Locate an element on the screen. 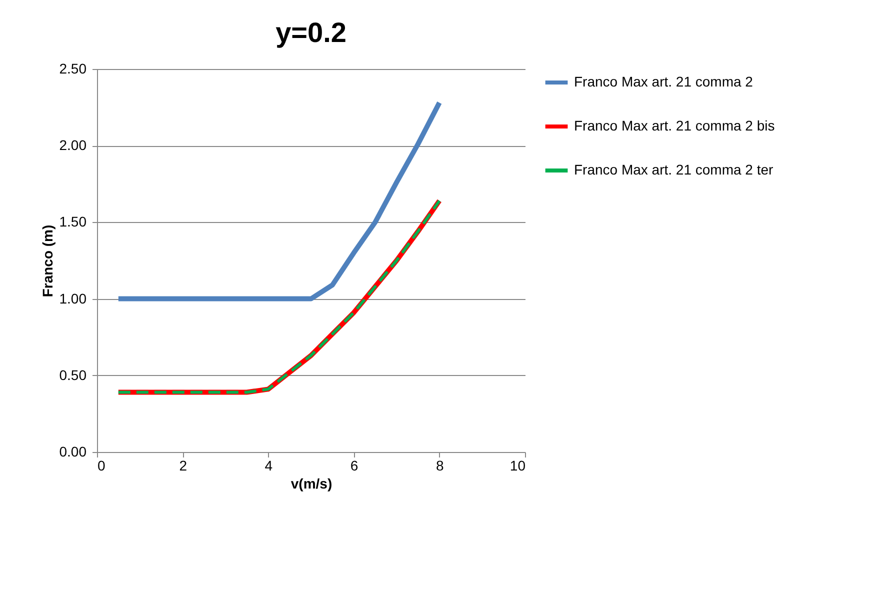  x-tick-label: 10 is located at coordinates (518, 466).